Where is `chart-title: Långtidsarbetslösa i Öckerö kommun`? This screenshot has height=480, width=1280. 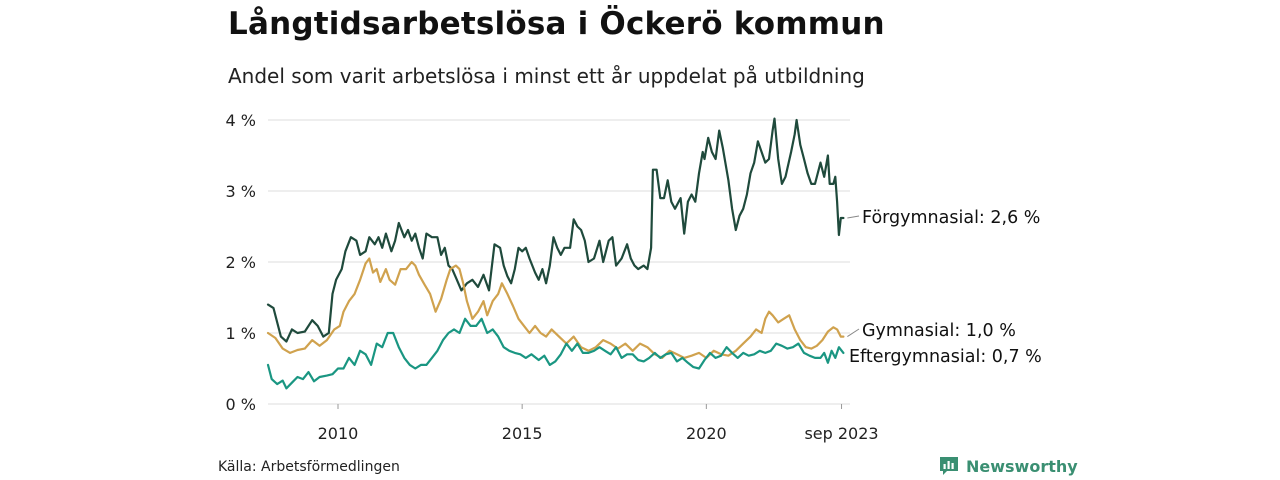
chart-title: Långtidsarbetslösa i Öckerö kommun is located at coordinates (556, 24).